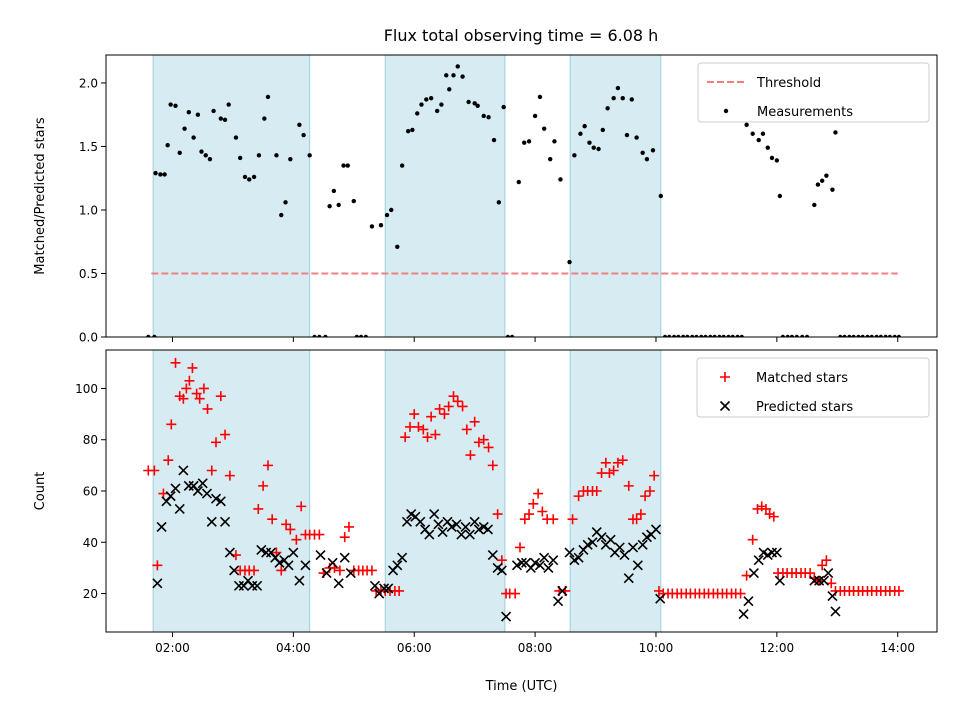 The image size is (960, 720). What do you see at coordinates (813, 387) in the screenshot?
I see `legend-box` at bounding box center [813, 387].